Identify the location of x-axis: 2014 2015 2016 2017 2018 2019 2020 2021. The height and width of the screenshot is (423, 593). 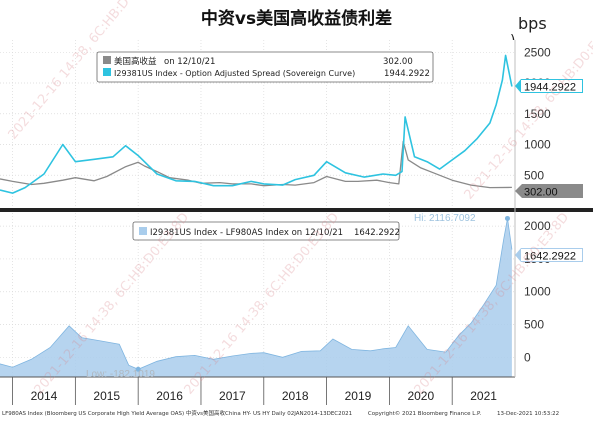
(254, 391).